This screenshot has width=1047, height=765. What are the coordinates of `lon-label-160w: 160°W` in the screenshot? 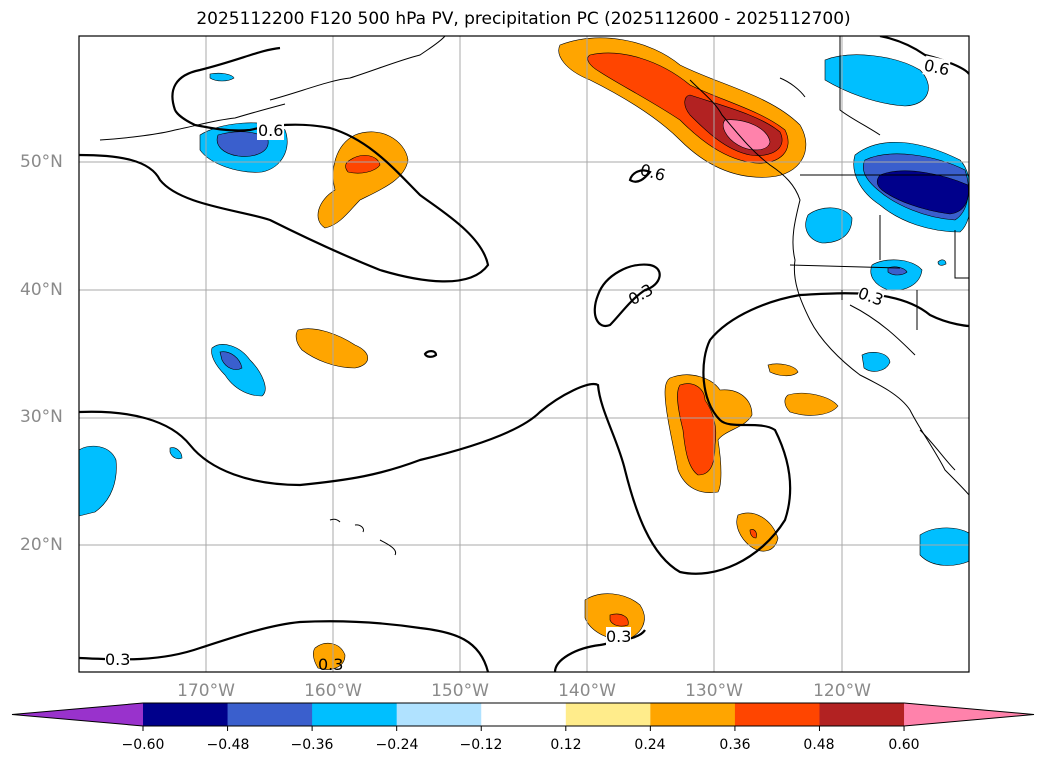 It's located at (333, 691).